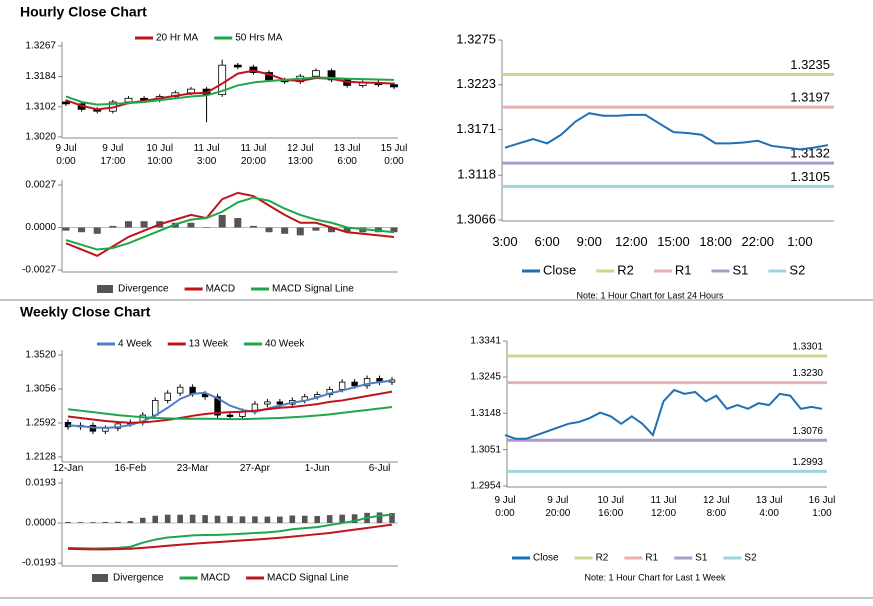 The image size is (873, 606). I want to click on x-tick-label: 16-Feb, so click(130, 468).